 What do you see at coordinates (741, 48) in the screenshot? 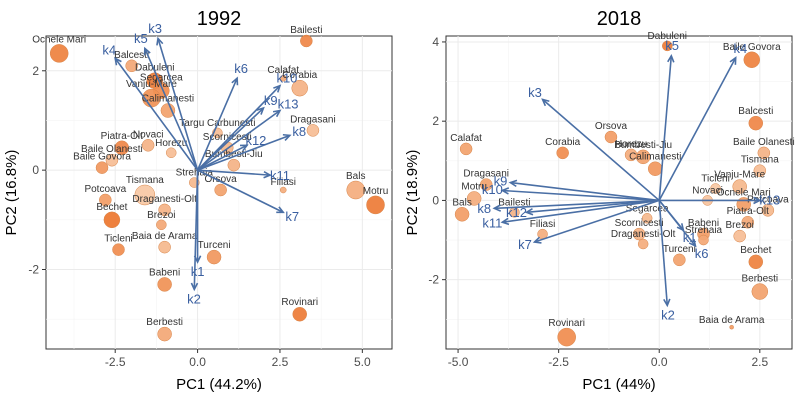
I see `loading-label: k4` at bounding box center [741, 48].